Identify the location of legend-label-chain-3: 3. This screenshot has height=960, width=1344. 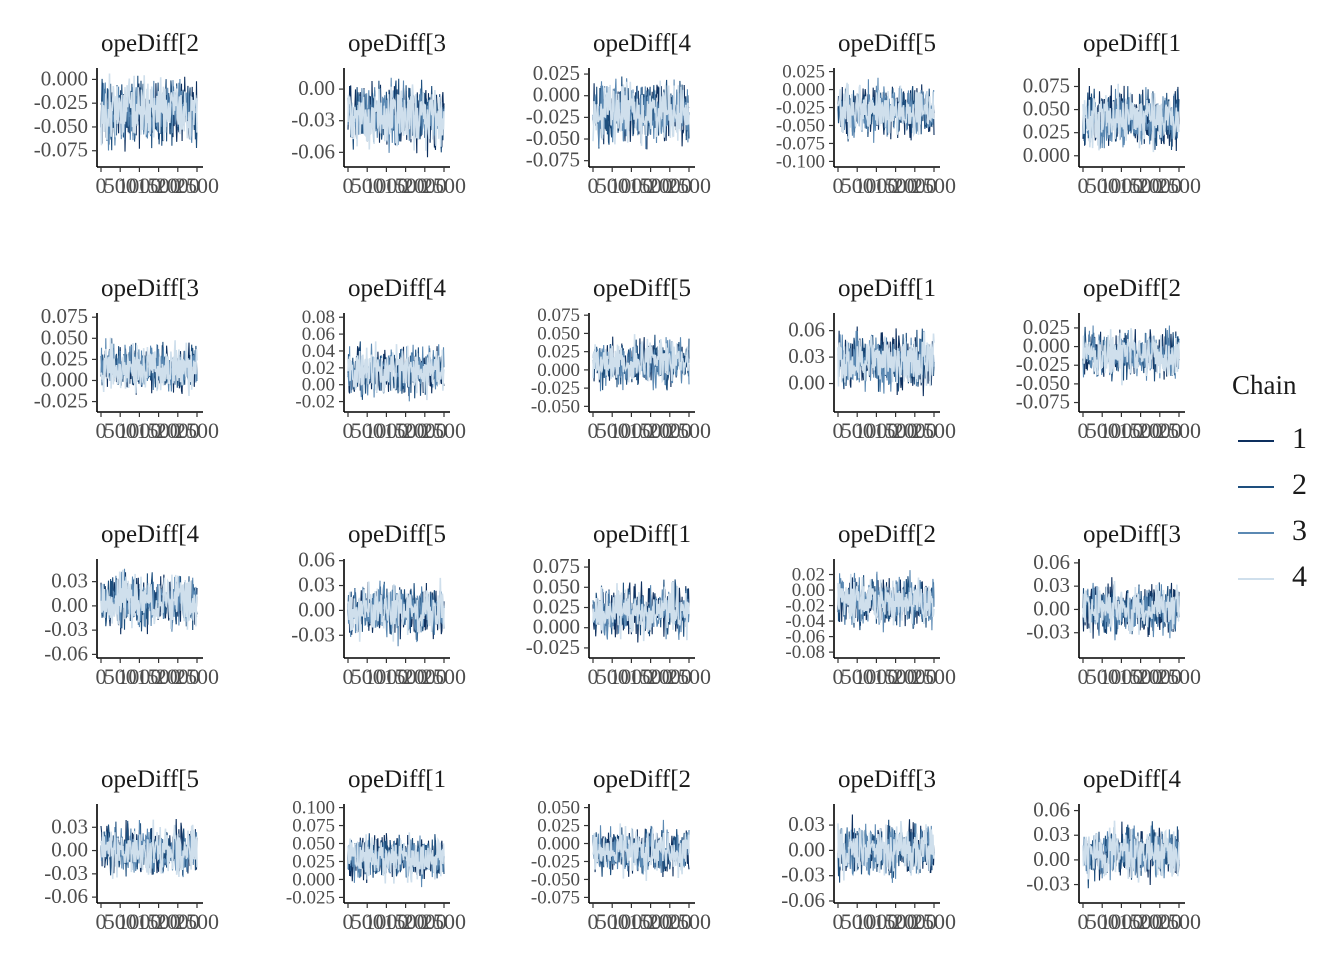
(1299, 530).